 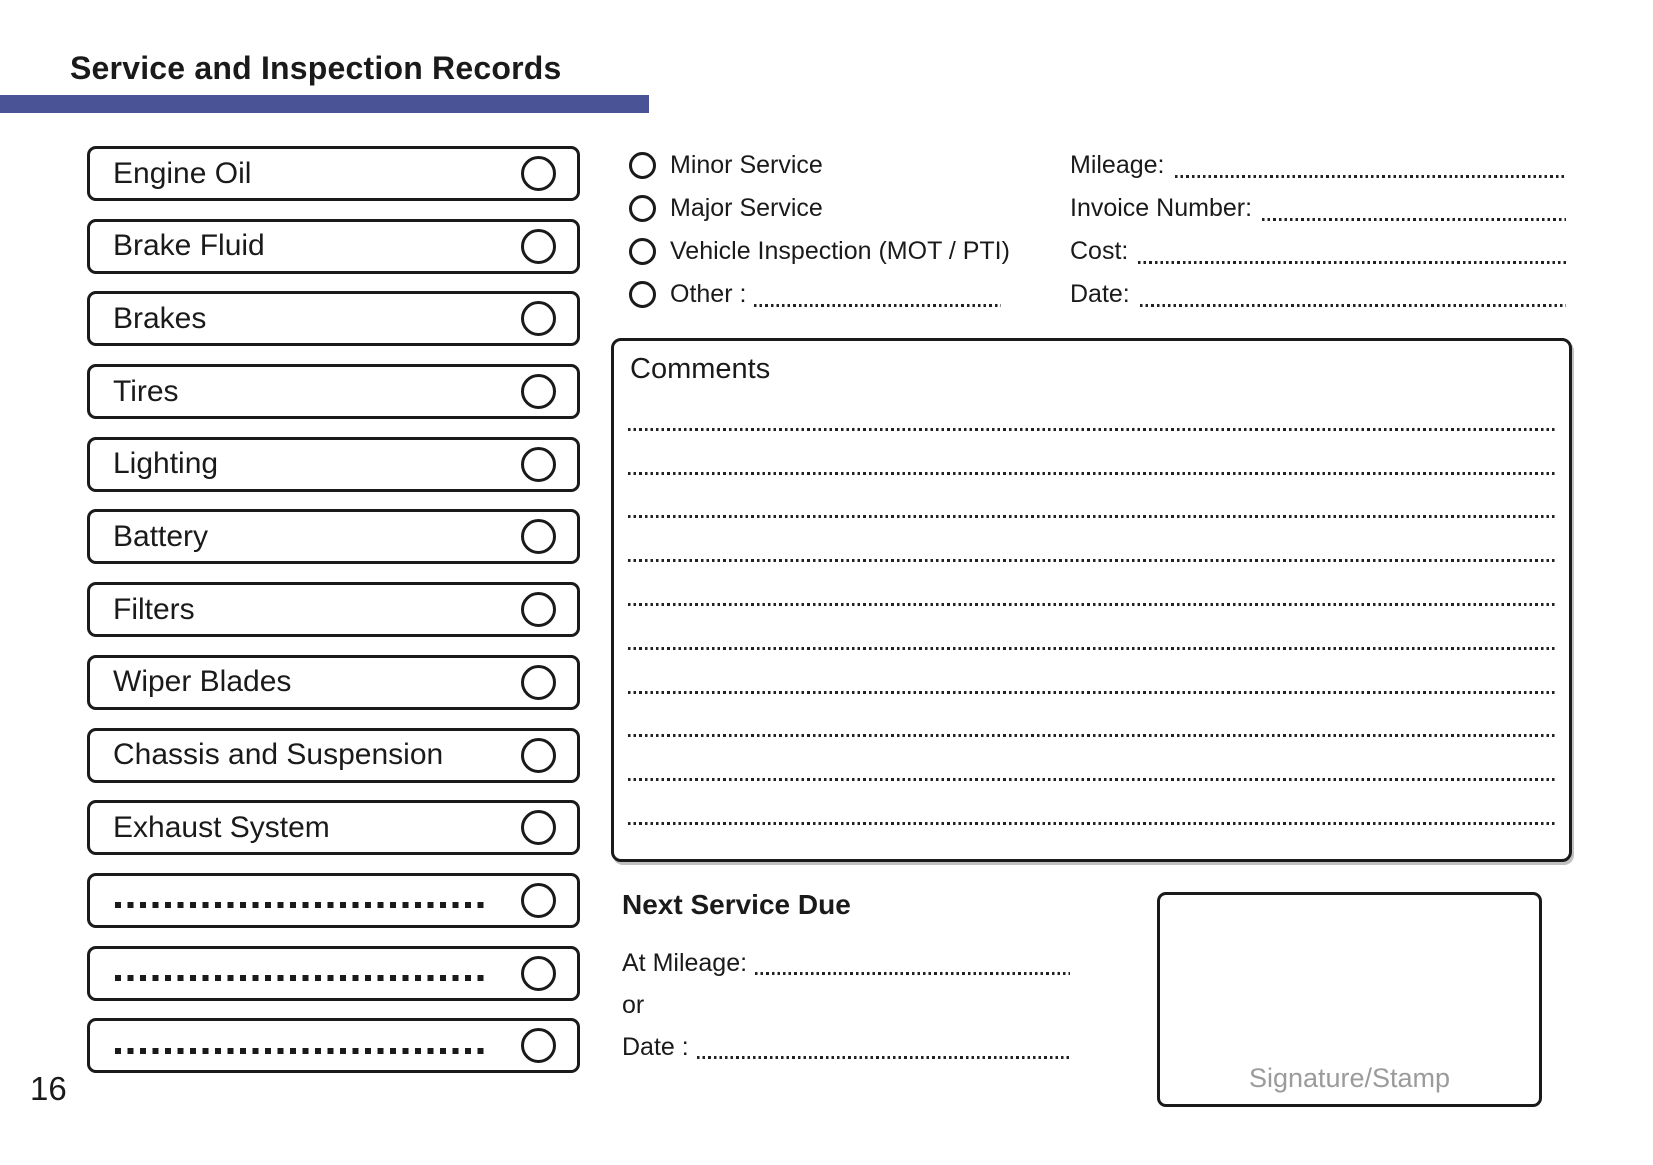 I want to click on field-label: Cost:, so click(x=1099, y=251).